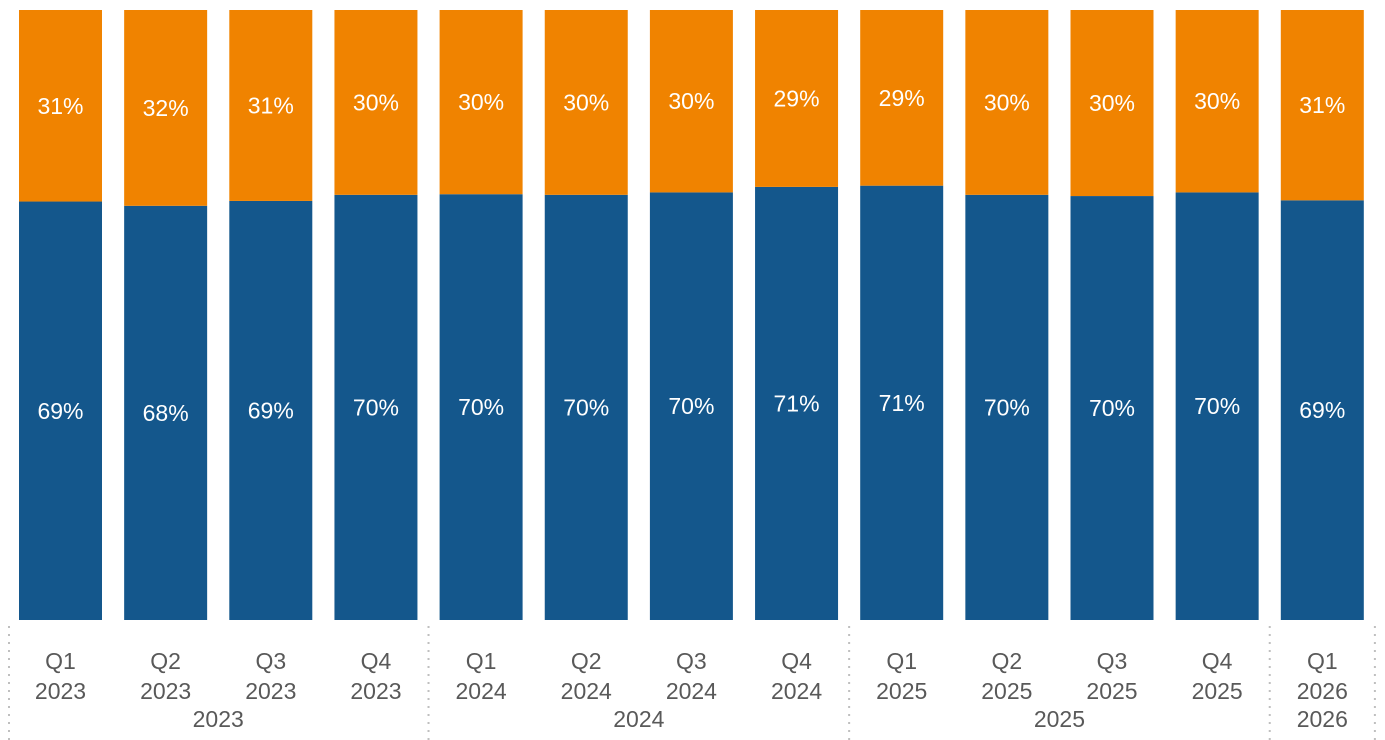 The image size is (1385, 740). I want to click on data-label-upper: 32%, so click(166, 108).